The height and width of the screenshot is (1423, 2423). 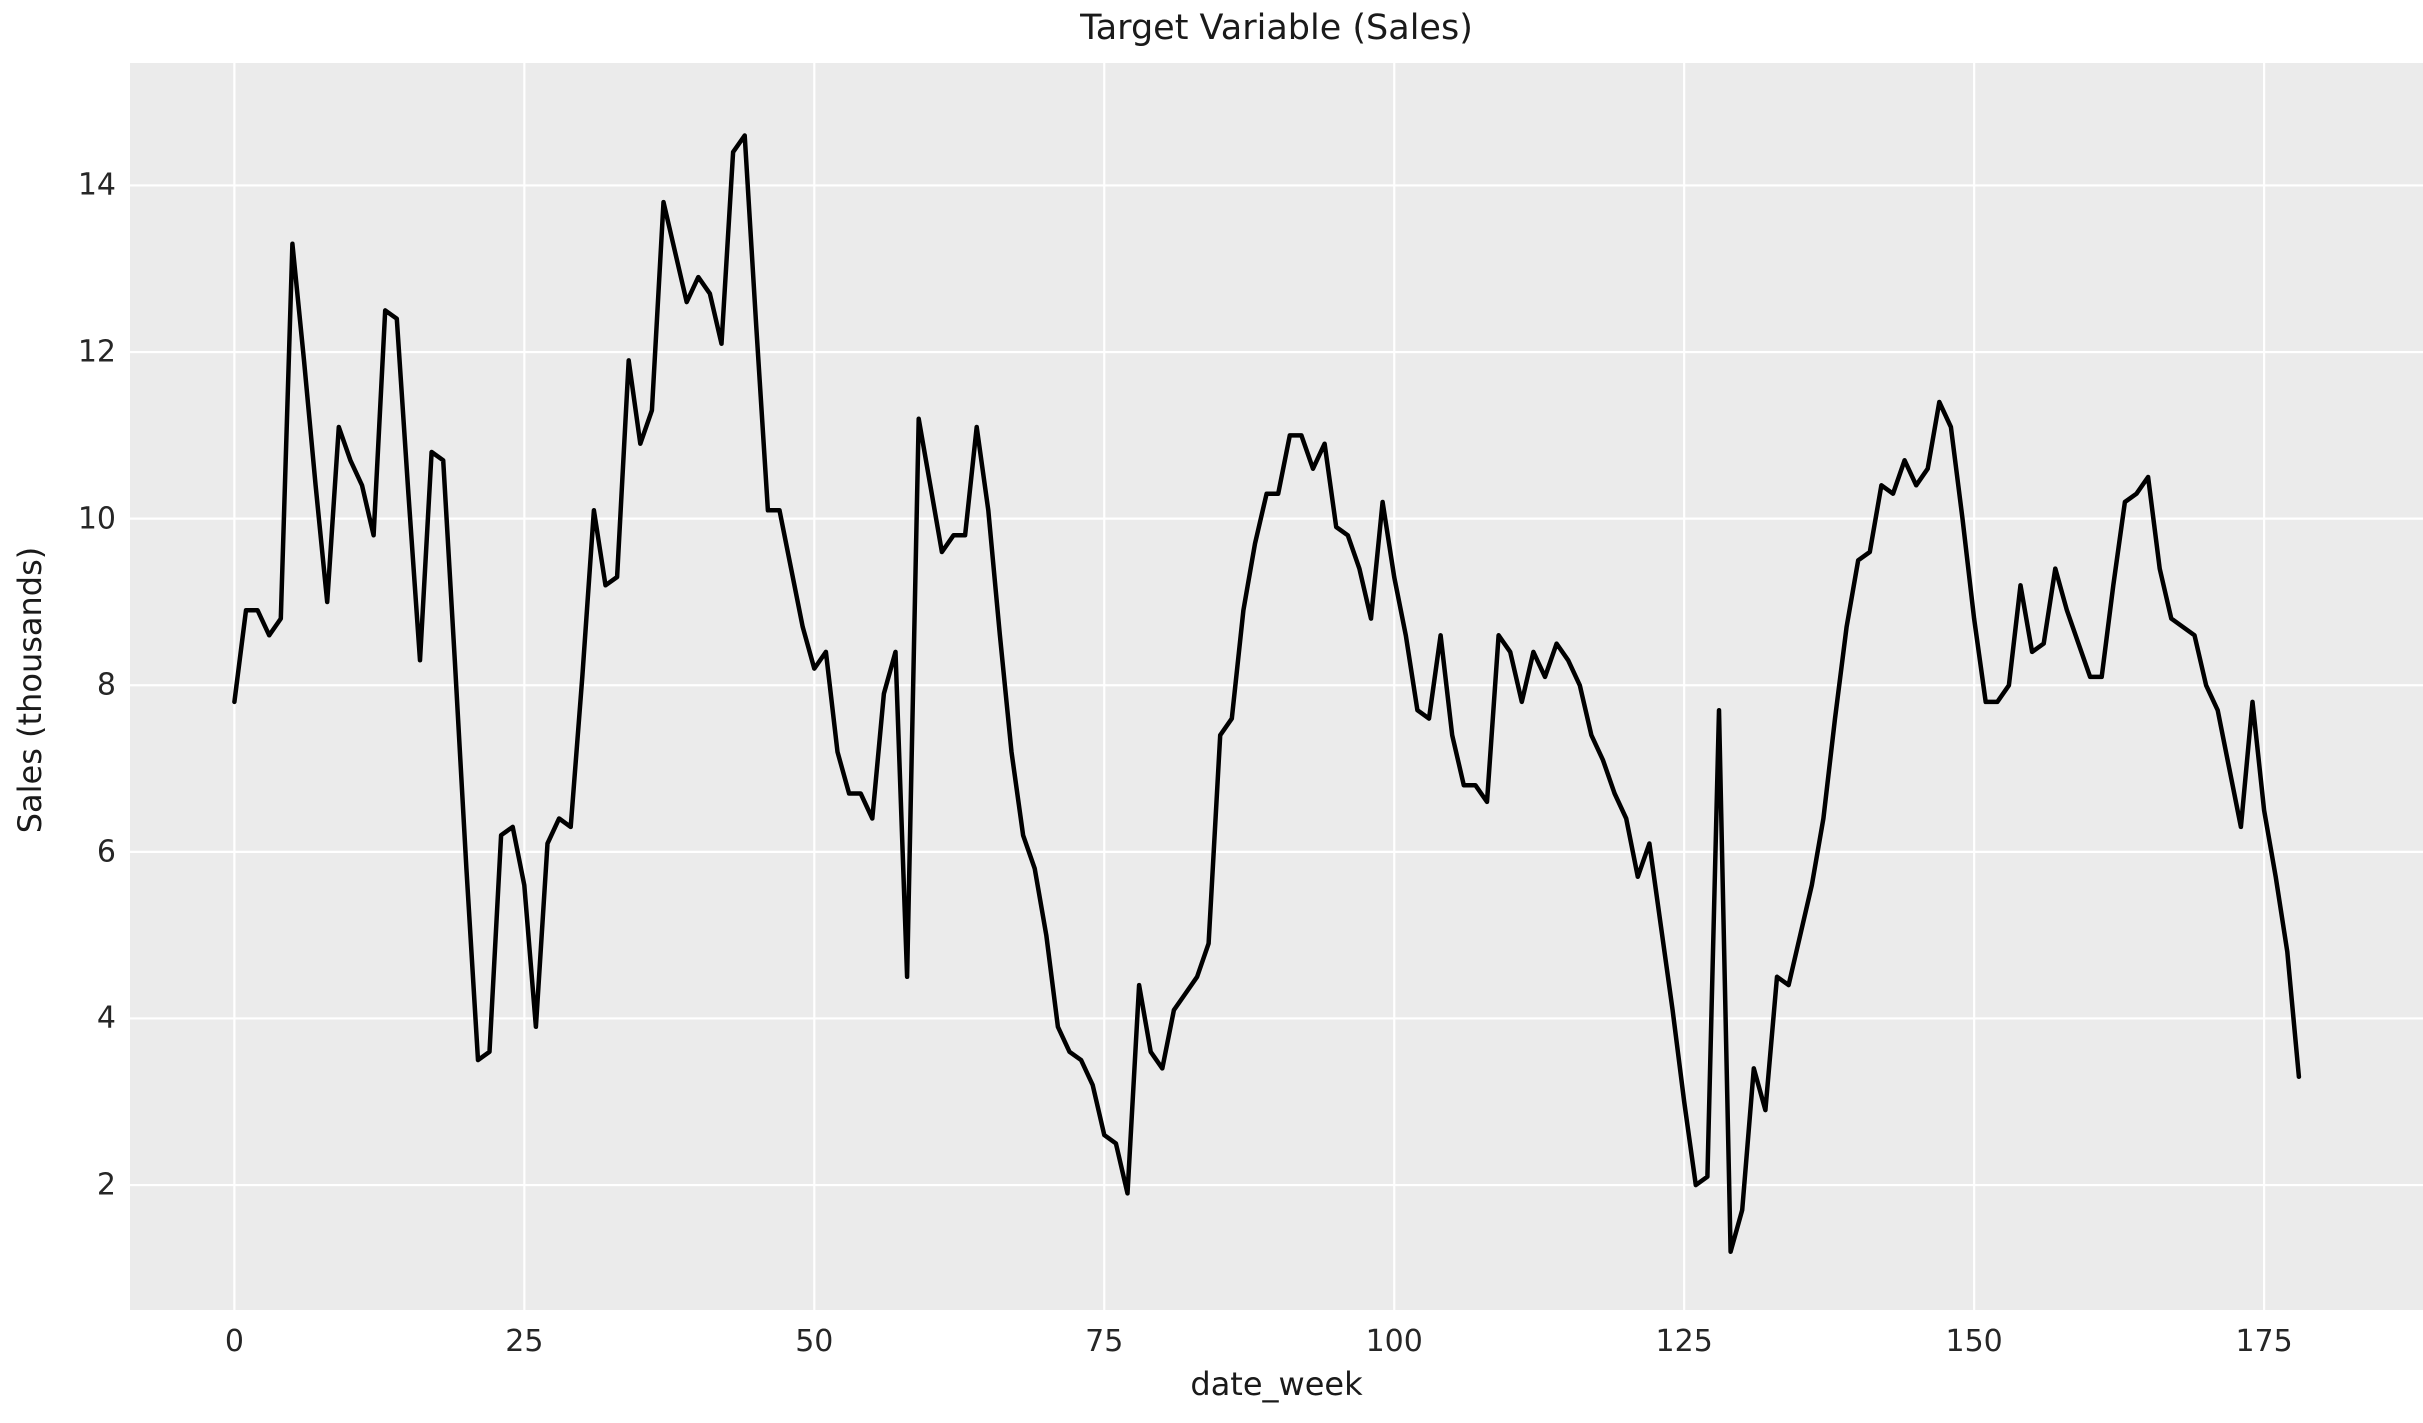 What do you see at coordinates (106, 1185) in the screenshot?
I see `y-tick-label: 2` at bounding box center [106, 1185].